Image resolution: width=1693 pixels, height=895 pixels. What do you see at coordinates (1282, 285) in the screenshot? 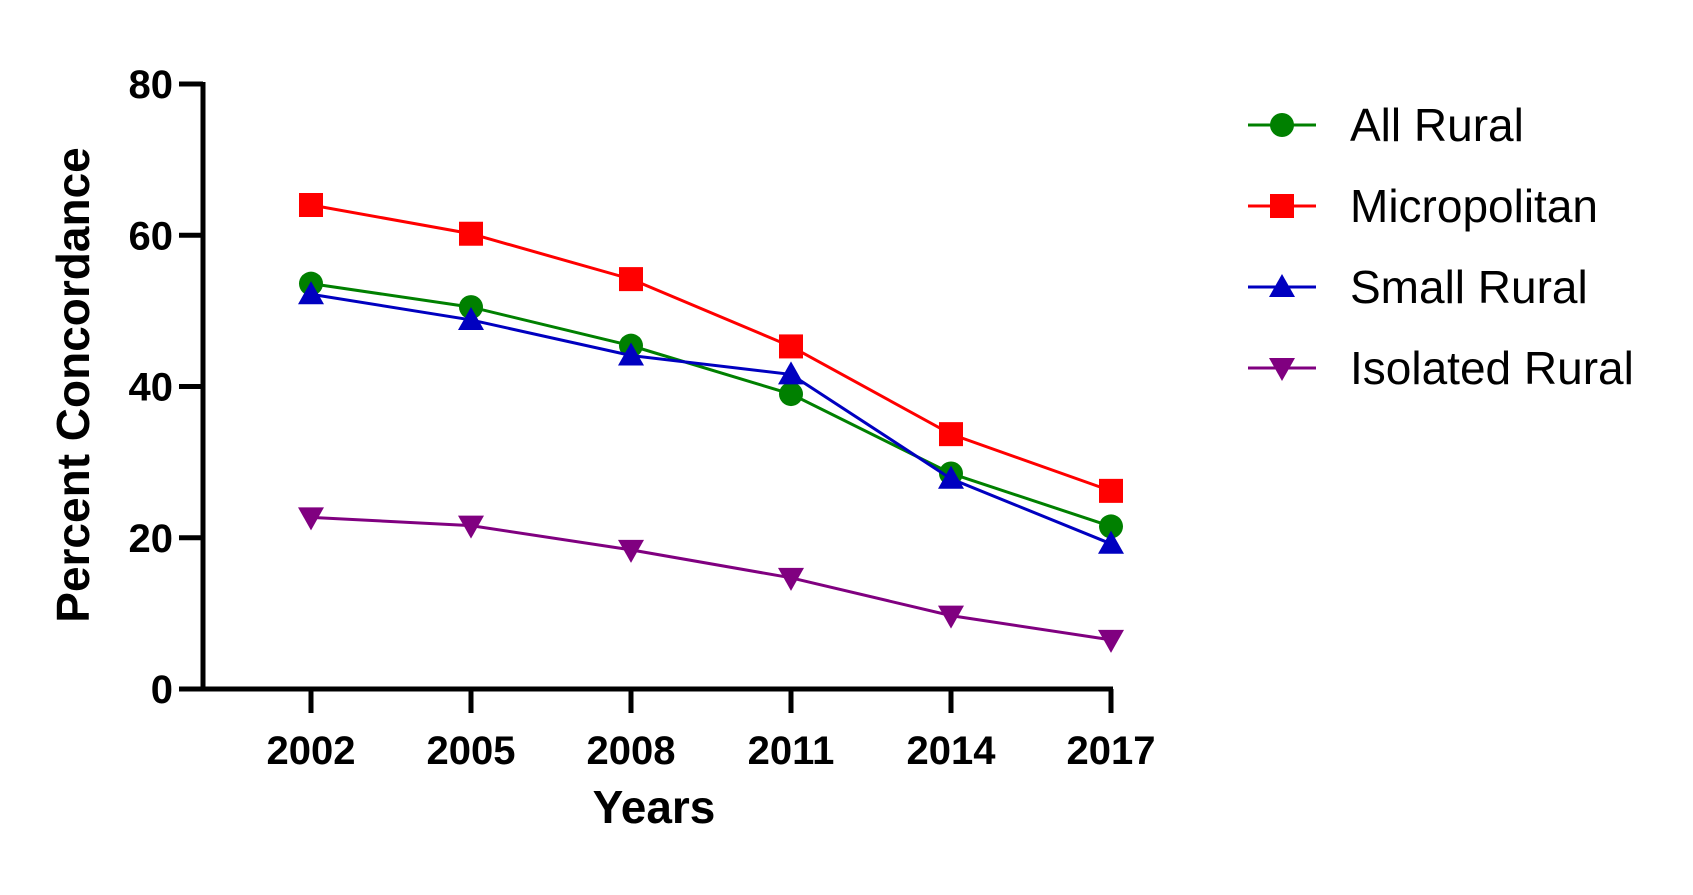
I see `legend-marker-small-rural` at bounding box center [1282, 285].